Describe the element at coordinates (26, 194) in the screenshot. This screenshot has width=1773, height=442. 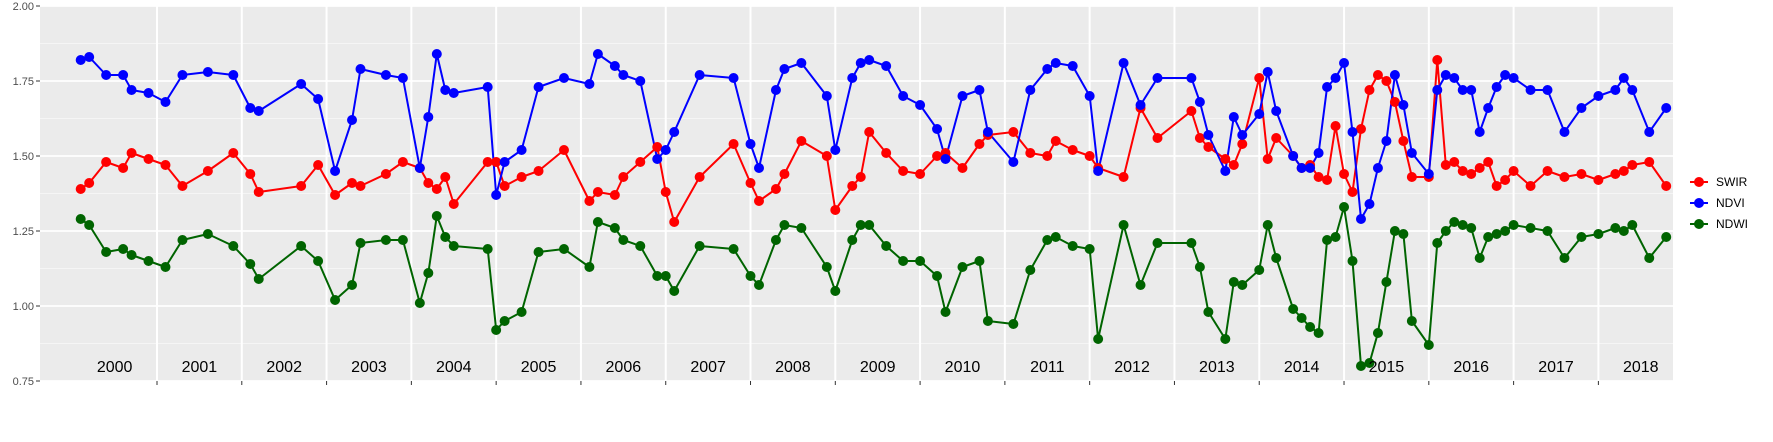
I see `y-axis: 0.75 1.00 1.25 1.50 1.75 2.00` at that location.